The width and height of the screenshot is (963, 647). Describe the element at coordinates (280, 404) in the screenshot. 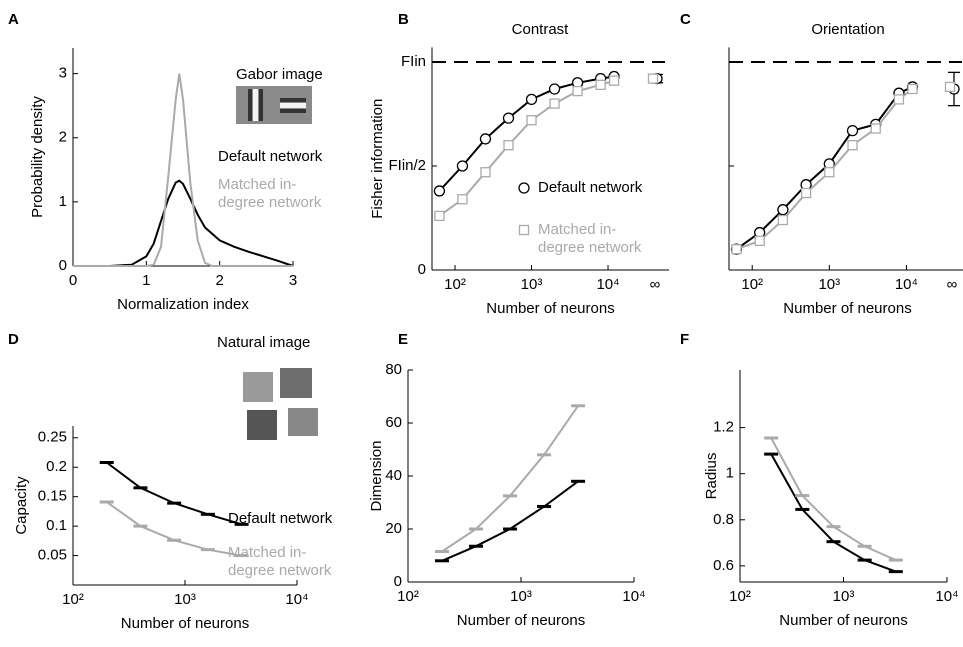

I see `natural-image-thumbnails` at that location.